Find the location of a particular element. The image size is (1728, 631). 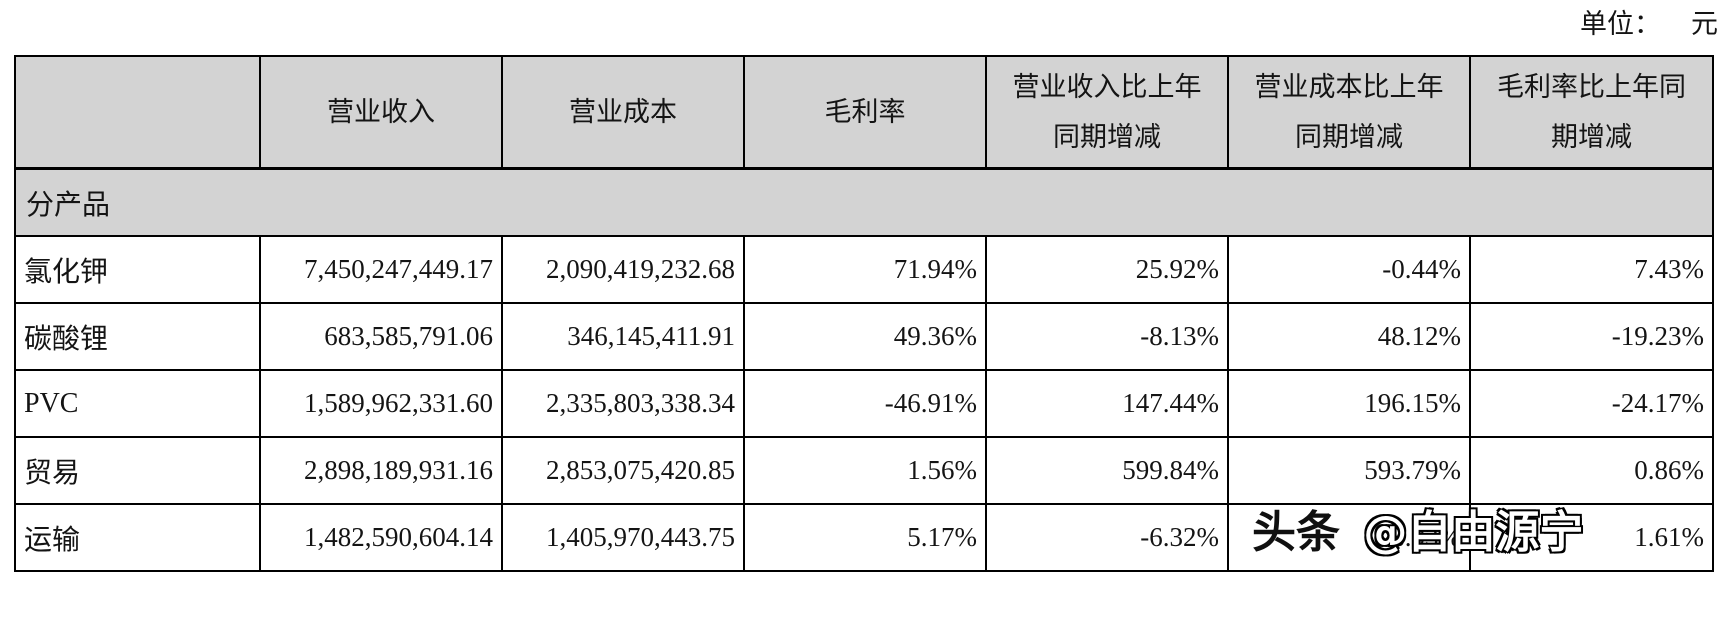

col-header-revenue-yoy: 营业收入比上年同期增减 is located at coordinates (1107, 112).